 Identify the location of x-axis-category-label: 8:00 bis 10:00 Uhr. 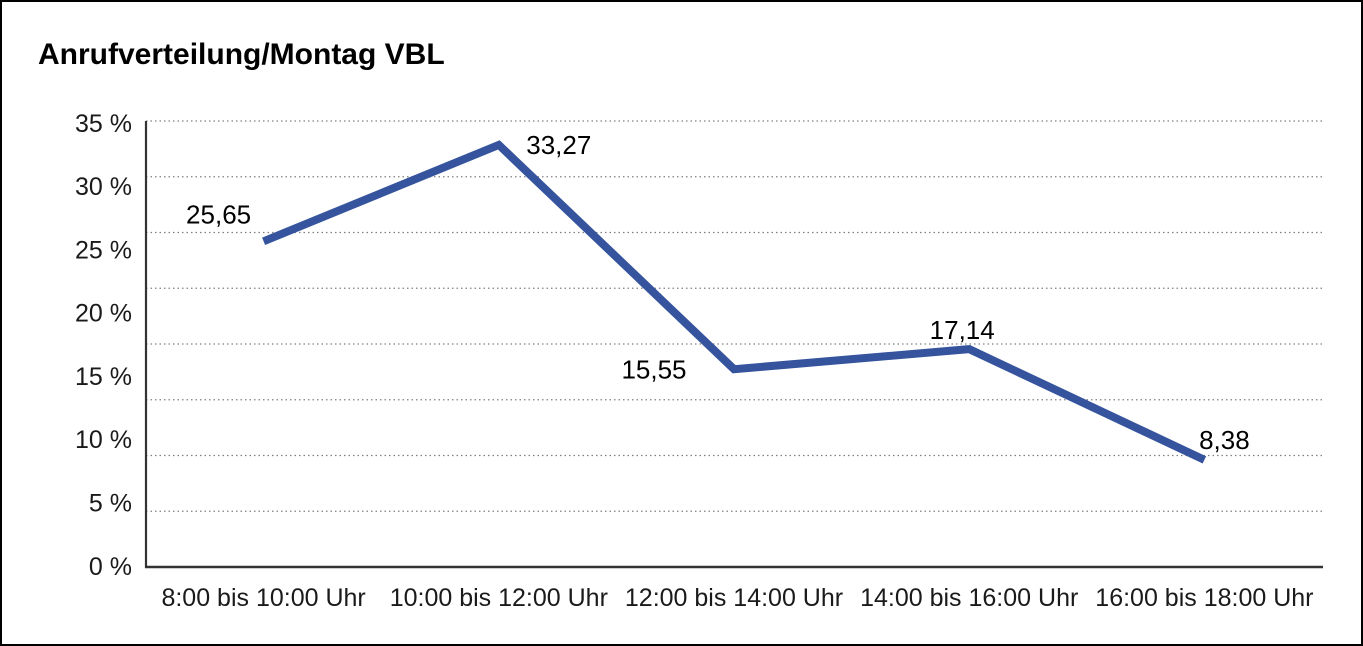
(263, 598).